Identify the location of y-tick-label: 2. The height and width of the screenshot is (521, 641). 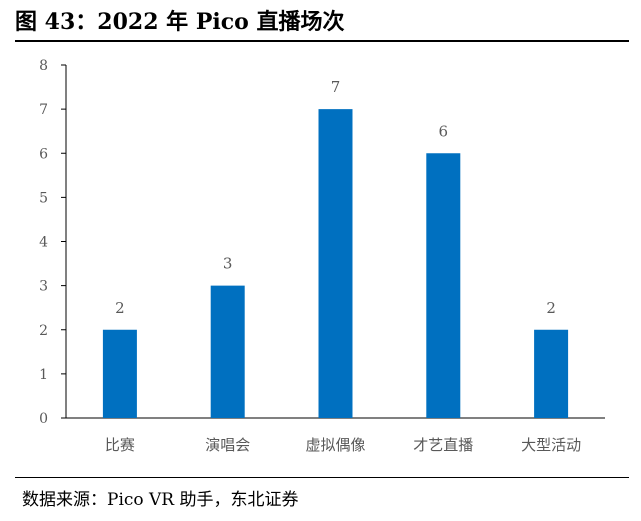
(43, 331).